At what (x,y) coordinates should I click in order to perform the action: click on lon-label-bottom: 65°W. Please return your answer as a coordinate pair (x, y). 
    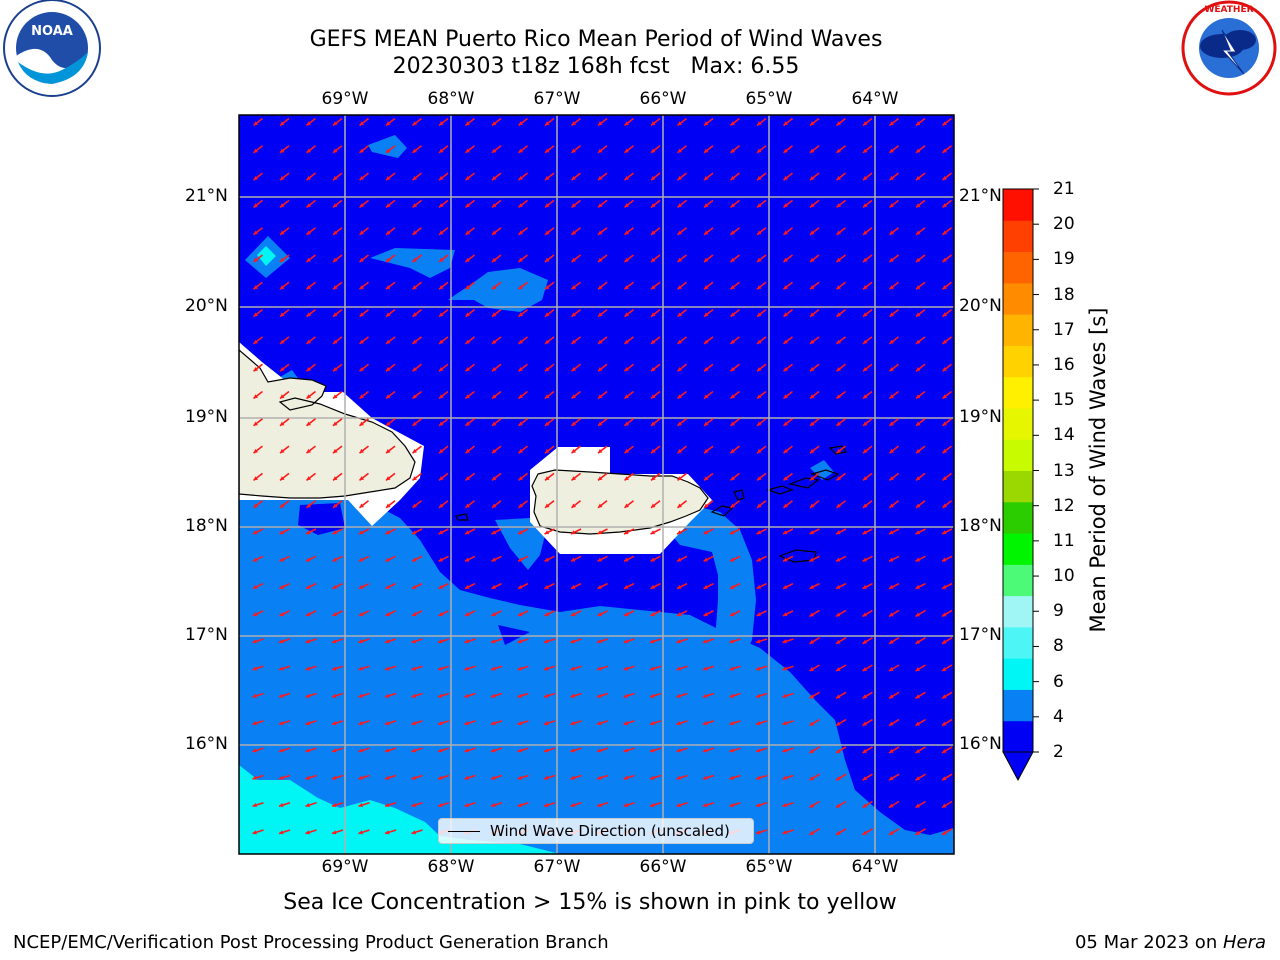
    Looking at the image, I should click on (769, 867).